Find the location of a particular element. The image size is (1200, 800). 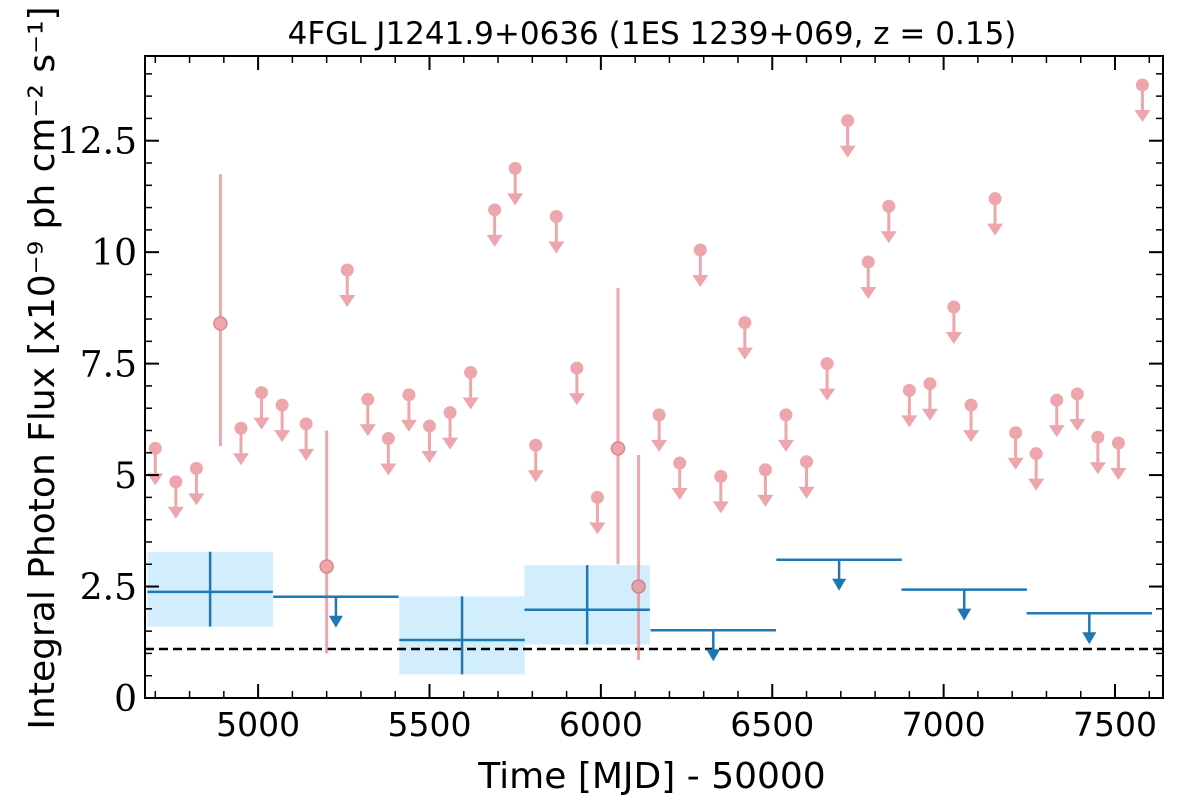

y-tick-label: 10 is located at coordinates (114, 253).